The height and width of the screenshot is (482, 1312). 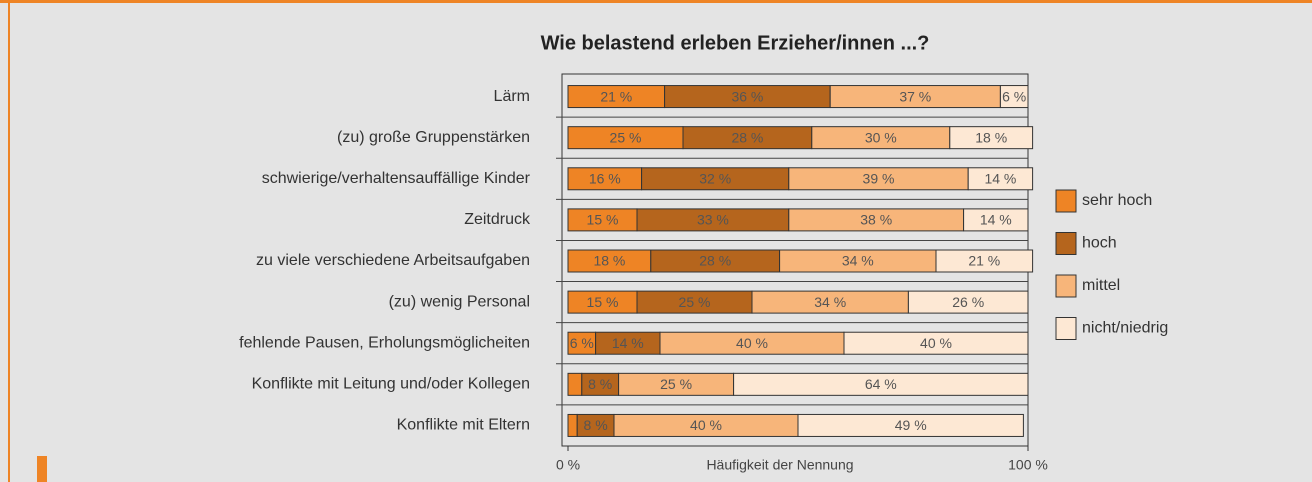 What do you see at coordinates (396, 178) in the screenshot?
I see `y-tick-label: schwierige/verhaltensauffällige Kinder` at bounding box center [396, 178].